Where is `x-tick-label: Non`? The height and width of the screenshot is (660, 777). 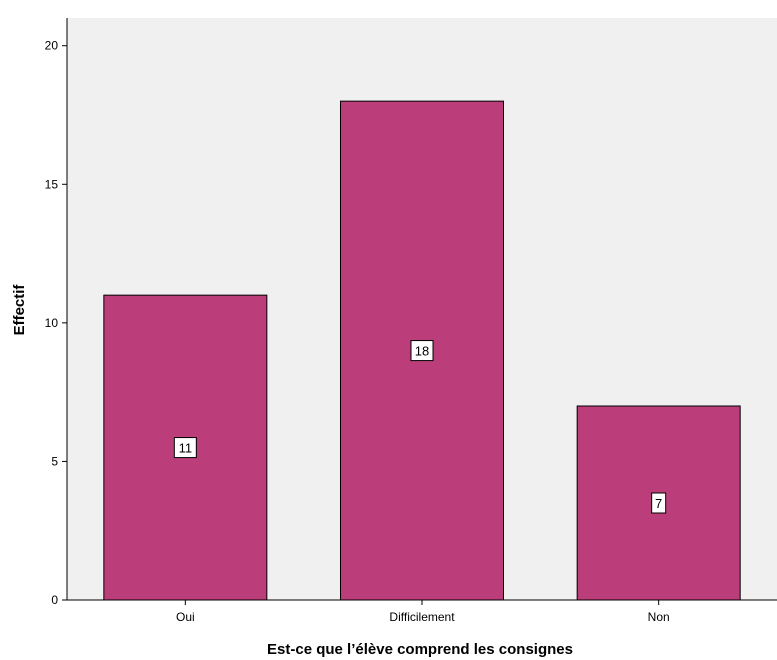
x-tick-label: Non is located at coordinates (659, 617).